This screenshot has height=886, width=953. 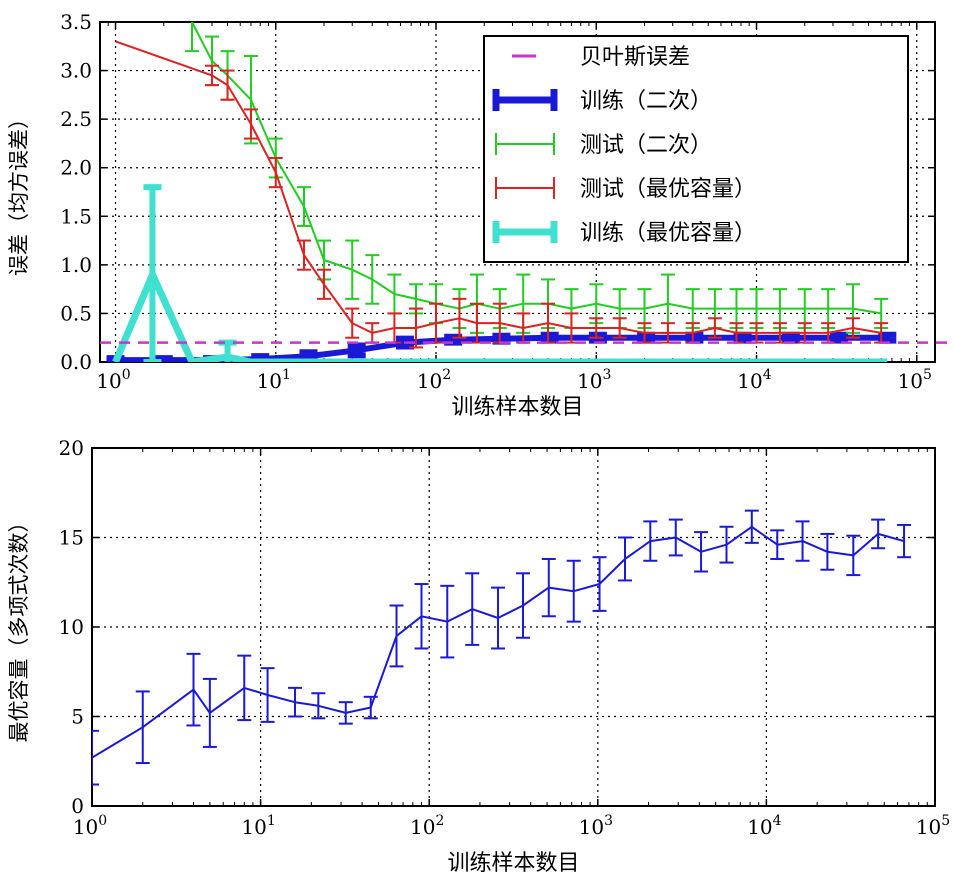 I want to click on legend-label: 测试（二次）, so click(x=646, y=145).